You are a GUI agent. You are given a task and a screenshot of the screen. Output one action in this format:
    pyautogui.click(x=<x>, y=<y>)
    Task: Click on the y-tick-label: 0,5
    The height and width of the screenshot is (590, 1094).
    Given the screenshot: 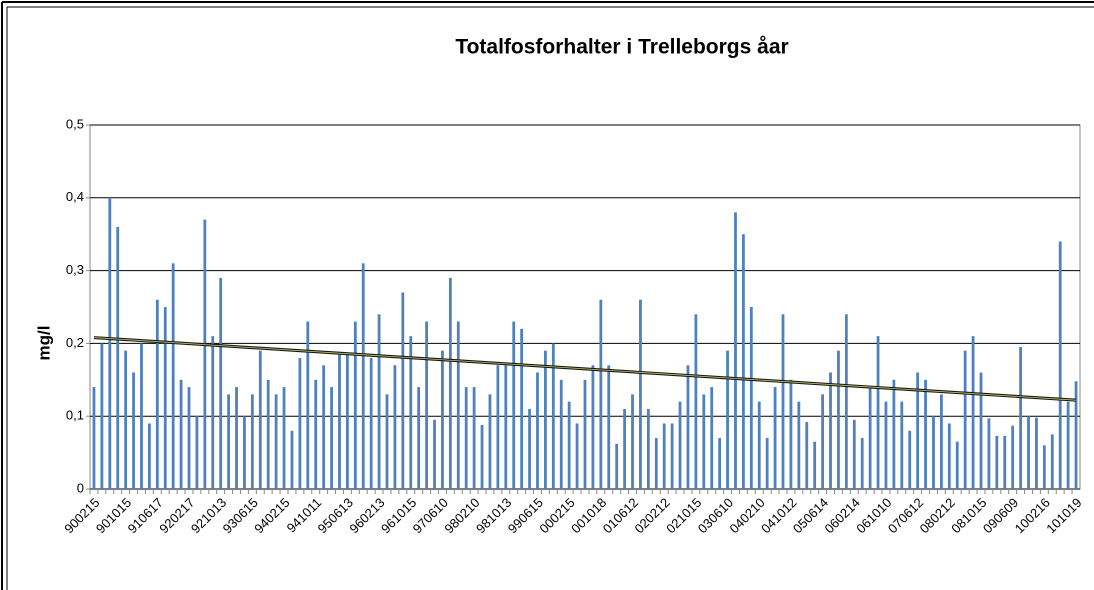 What is the action you would take?
    pyautogui.click(x=75, y=123)
    